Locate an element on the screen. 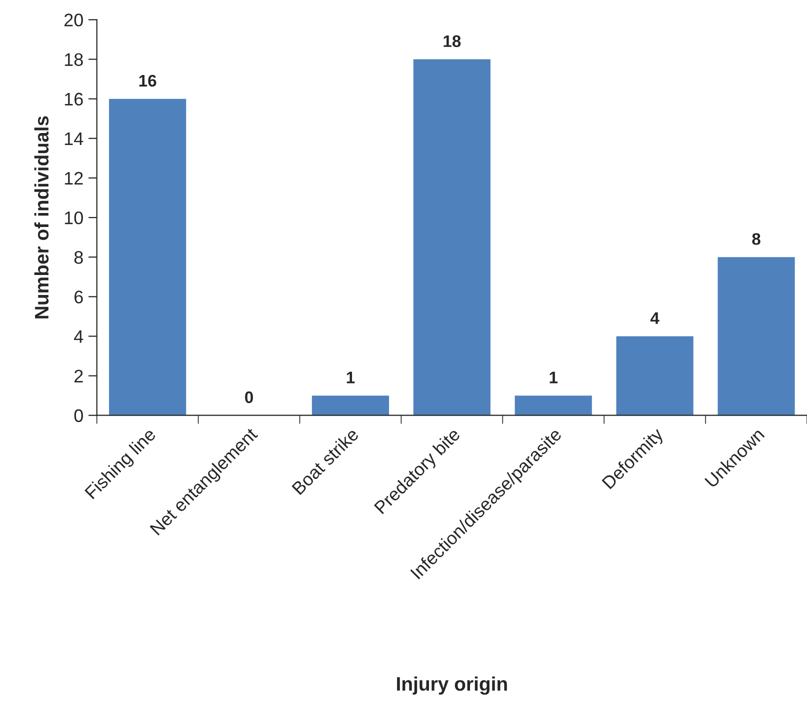 This screenshot has width=807, height=704. y-tick-label: 16 is located at coordinates (73, 99).